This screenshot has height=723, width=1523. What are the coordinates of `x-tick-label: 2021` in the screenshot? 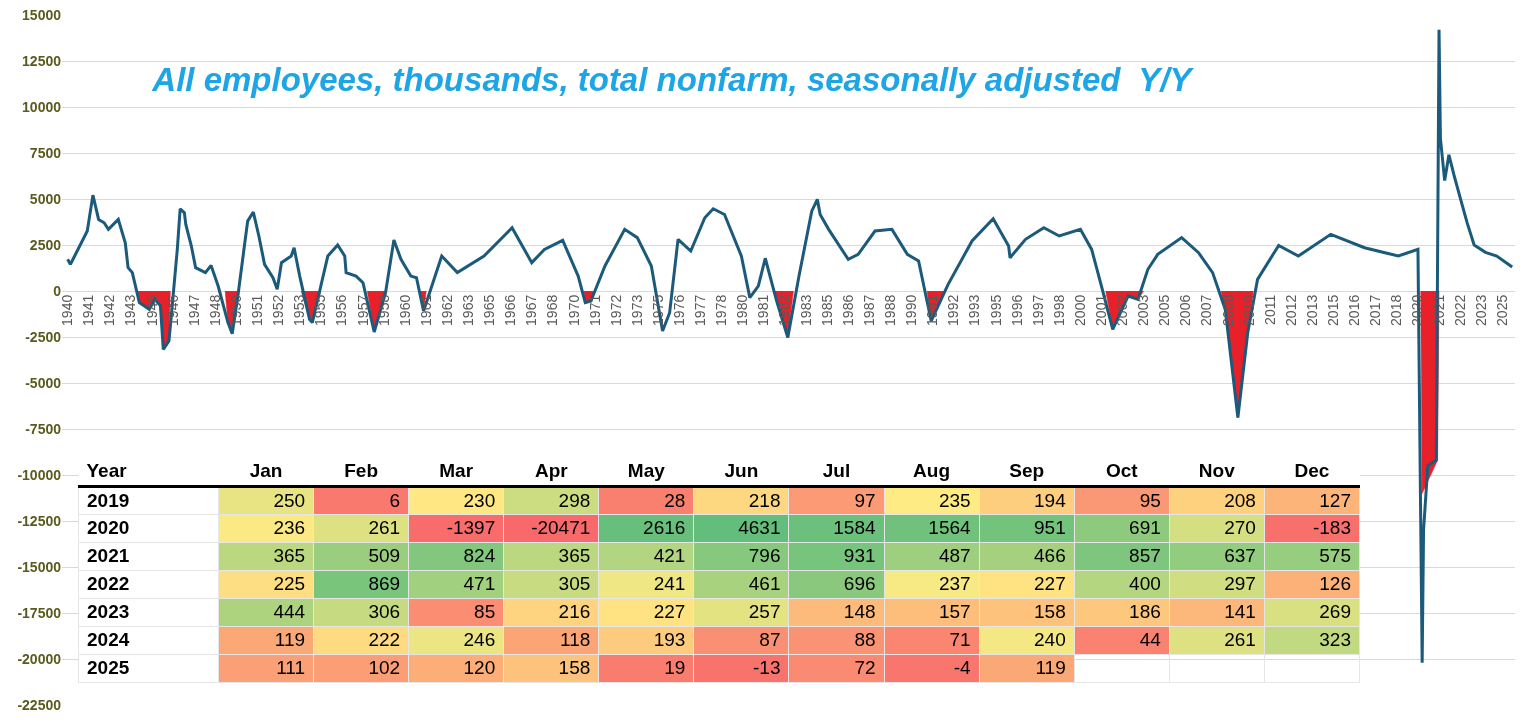 It's located at (1438, 310).